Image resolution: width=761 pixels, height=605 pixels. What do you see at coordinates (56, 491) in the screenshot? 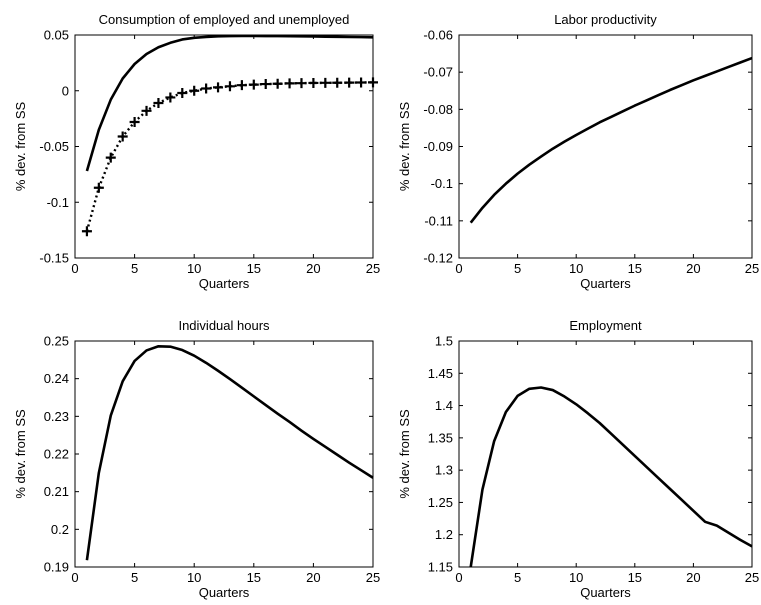
I see `y-tick-label: 0.21` at bounding box center [56, 491].